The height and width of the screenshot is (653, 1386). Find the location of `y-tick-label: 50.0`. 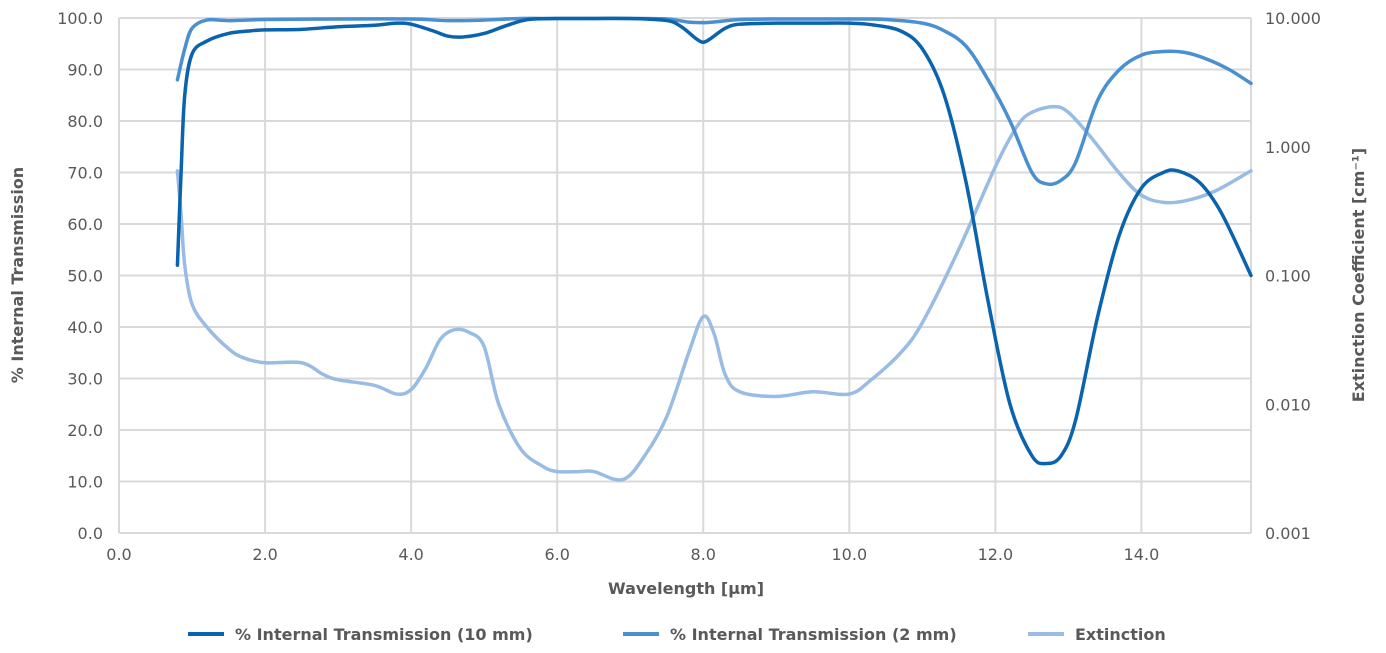

y-tick-label: 50.0 is located at coordinates (85, 276).